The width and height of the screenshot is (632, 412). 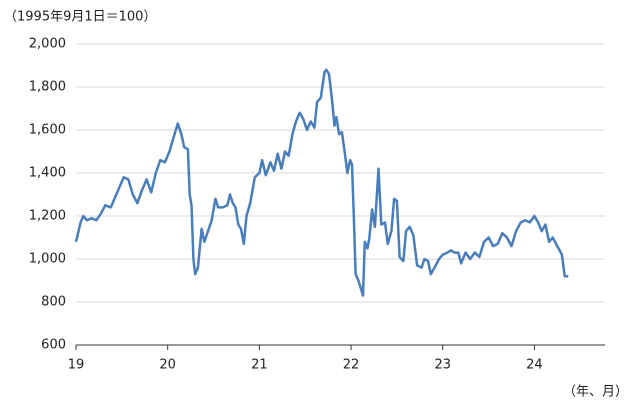 What do you see at coordinates (259, 365) in the screenshot?
I see `x-tick-label: 21` at bounding box center [259, 365].